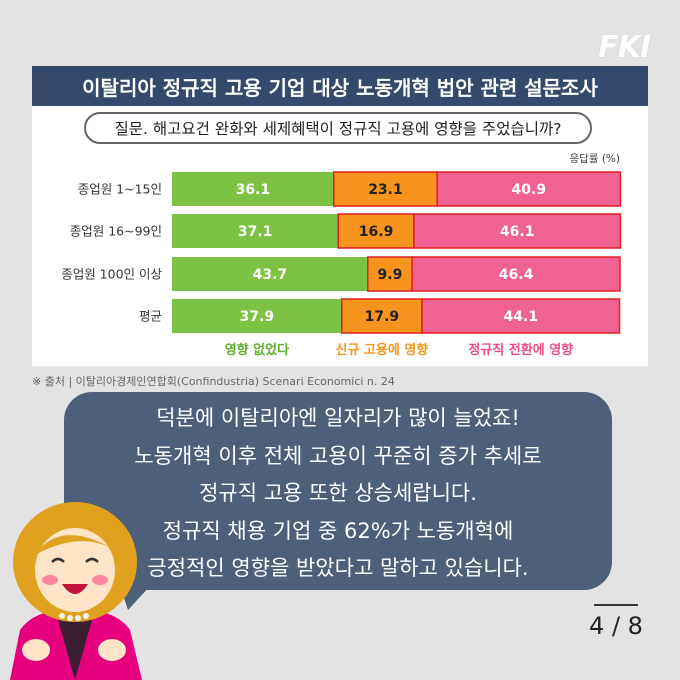  I want to click on legend-entry: 신규 고용에 영향, so click(381, 350).